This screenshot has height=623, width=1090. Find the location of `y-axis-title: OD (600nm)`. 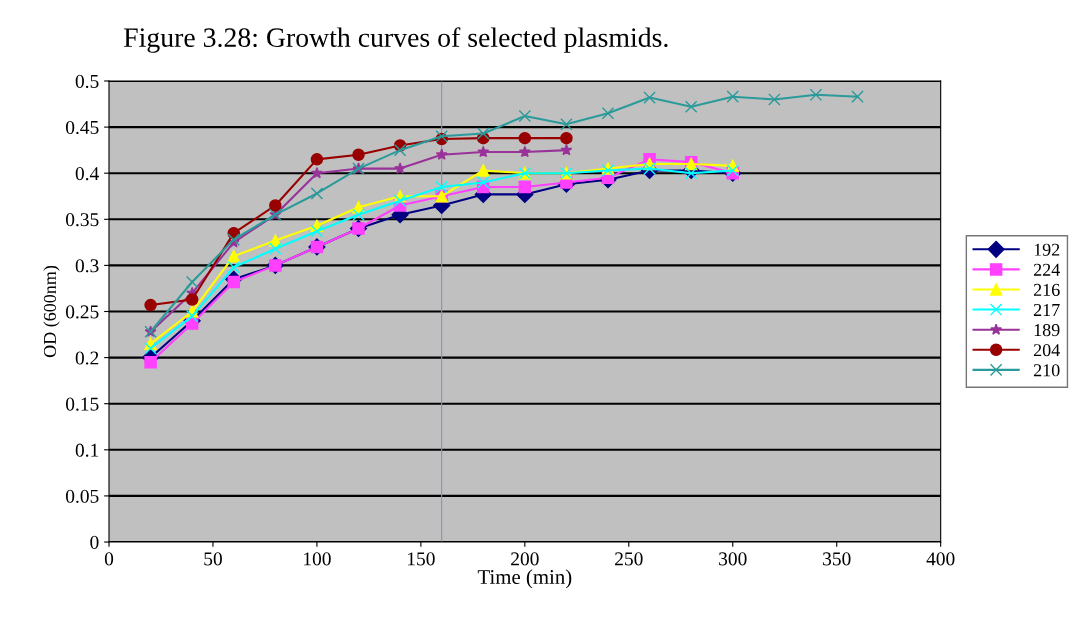

y-axis-title: OD (600nm) is located at coordinates (51, 311).